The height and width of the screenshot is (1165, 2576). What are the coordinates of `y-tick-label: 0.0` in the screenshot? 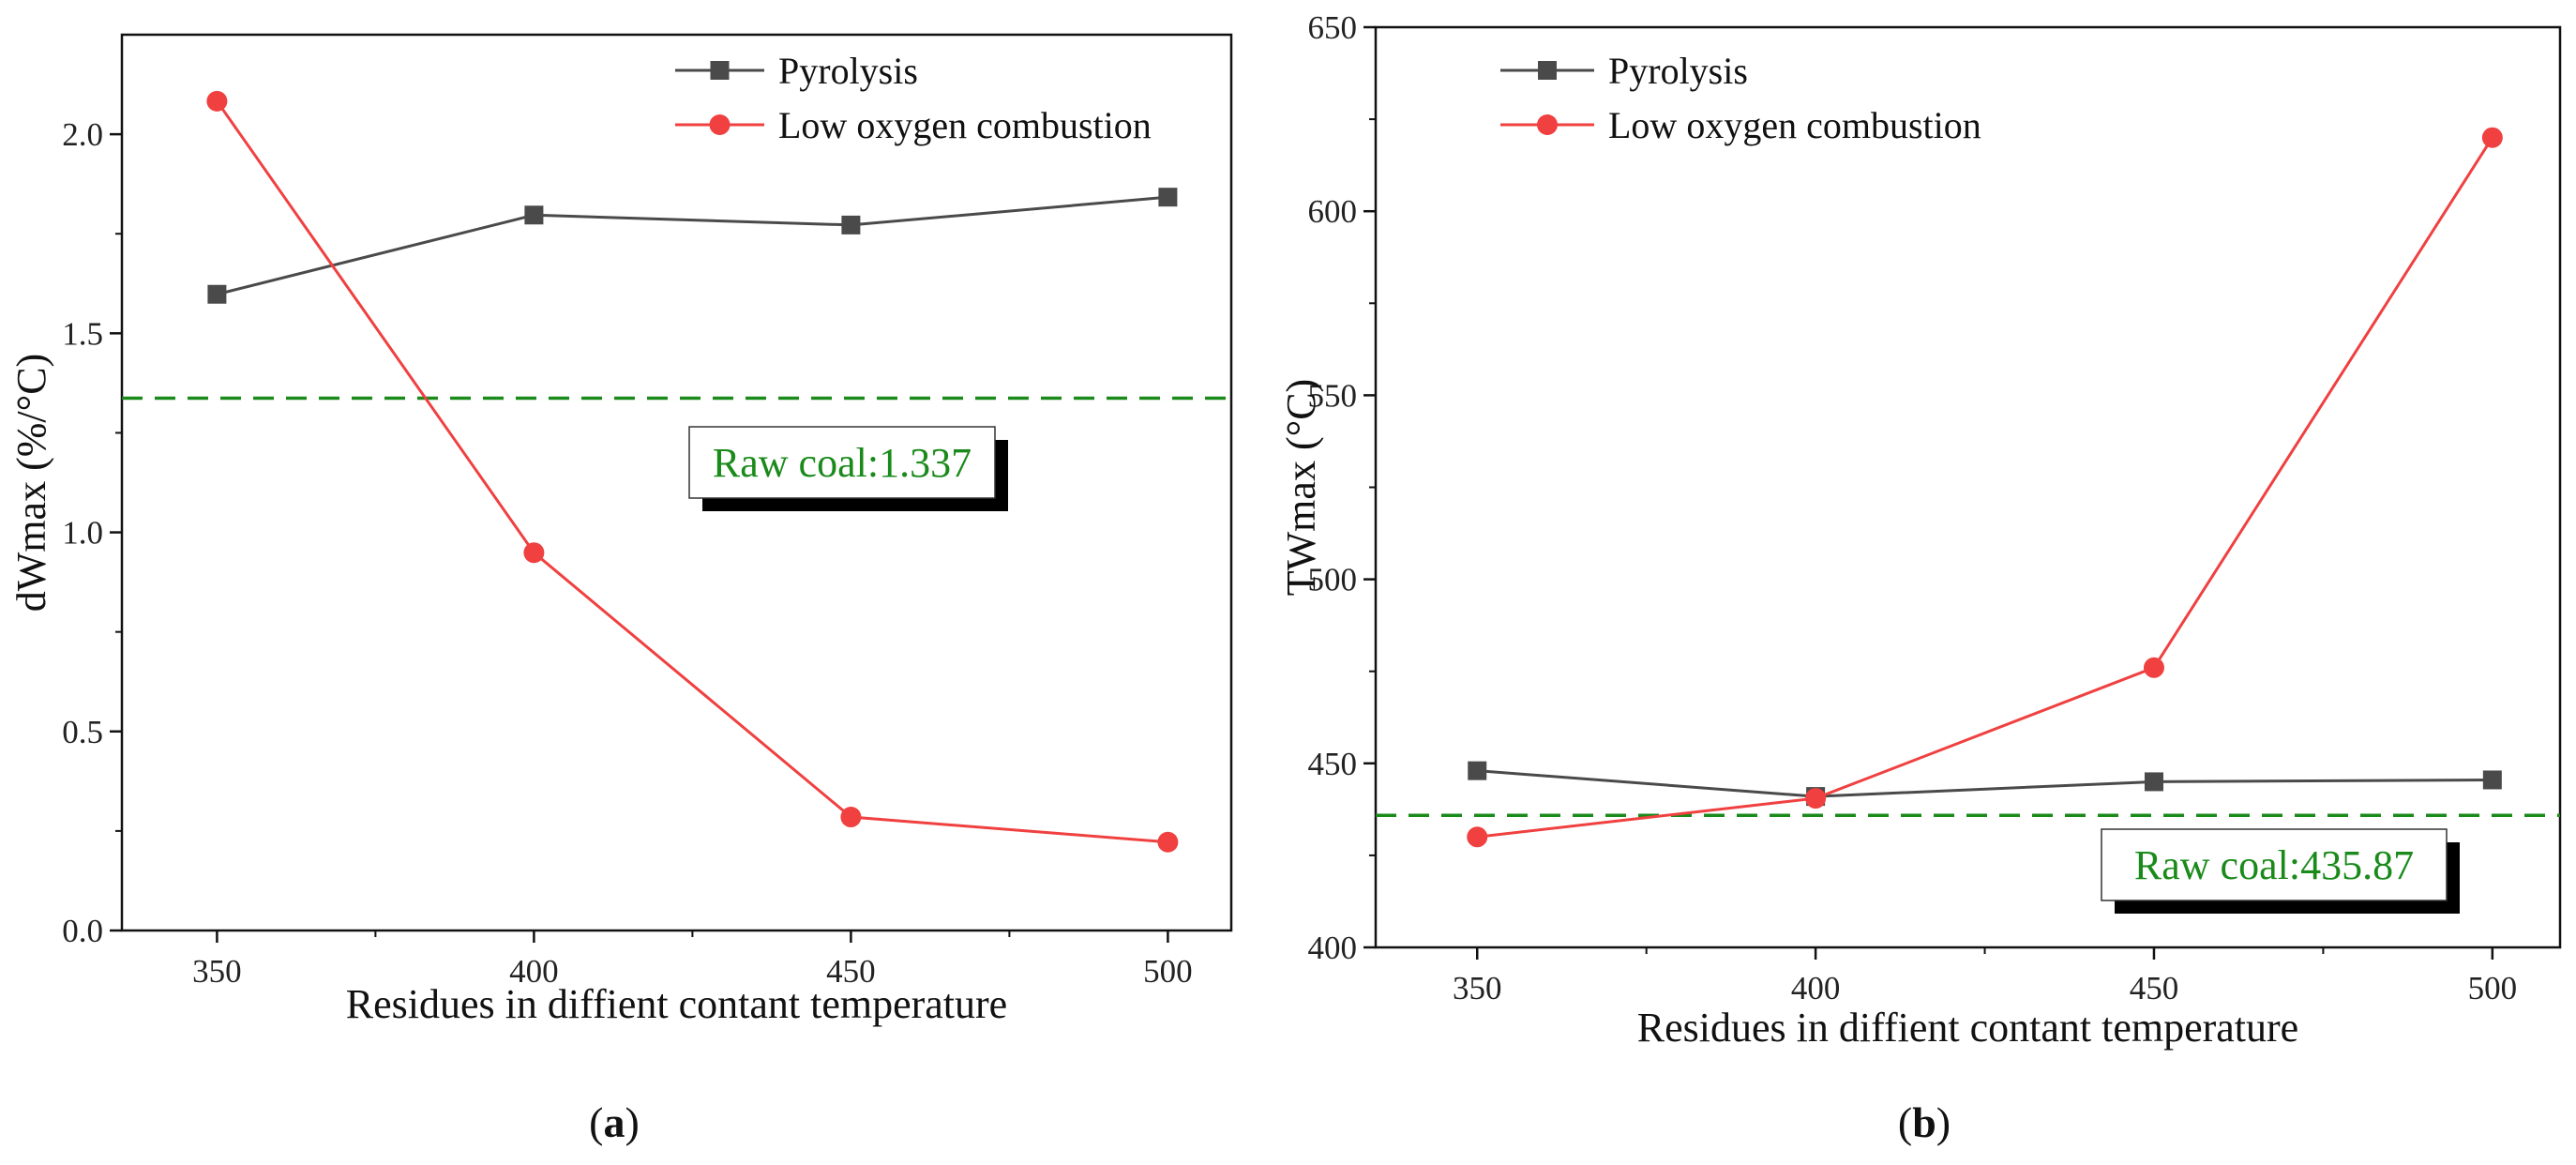 It's located at (82, 931).